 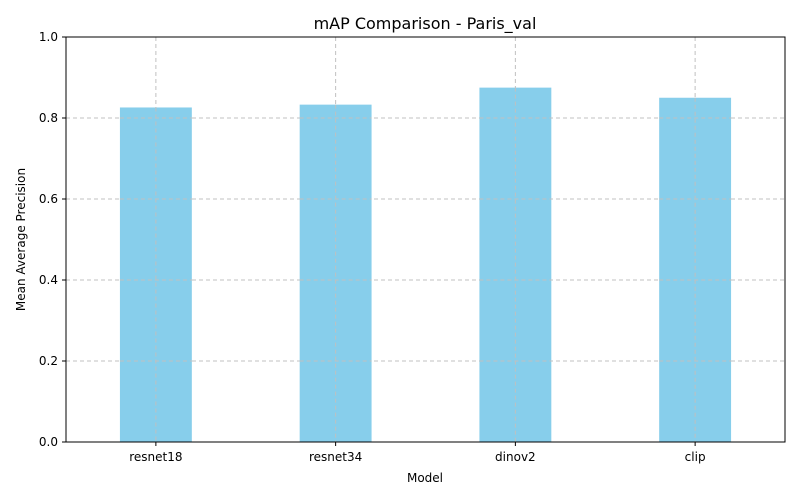 What do you see at coordinates (155, 274) in the screenshot?
I see `bar-resnet18` at bounding box center [155, 274].